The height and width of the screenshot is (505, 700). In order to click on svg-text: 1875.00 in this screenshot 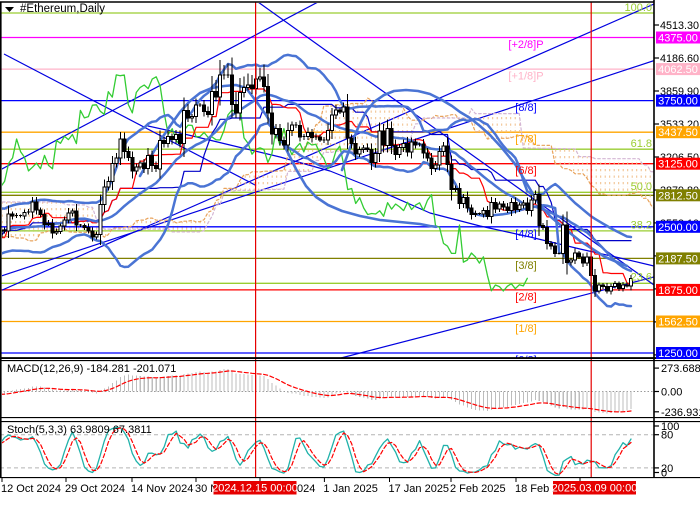, I will do `click(678, 291)`.